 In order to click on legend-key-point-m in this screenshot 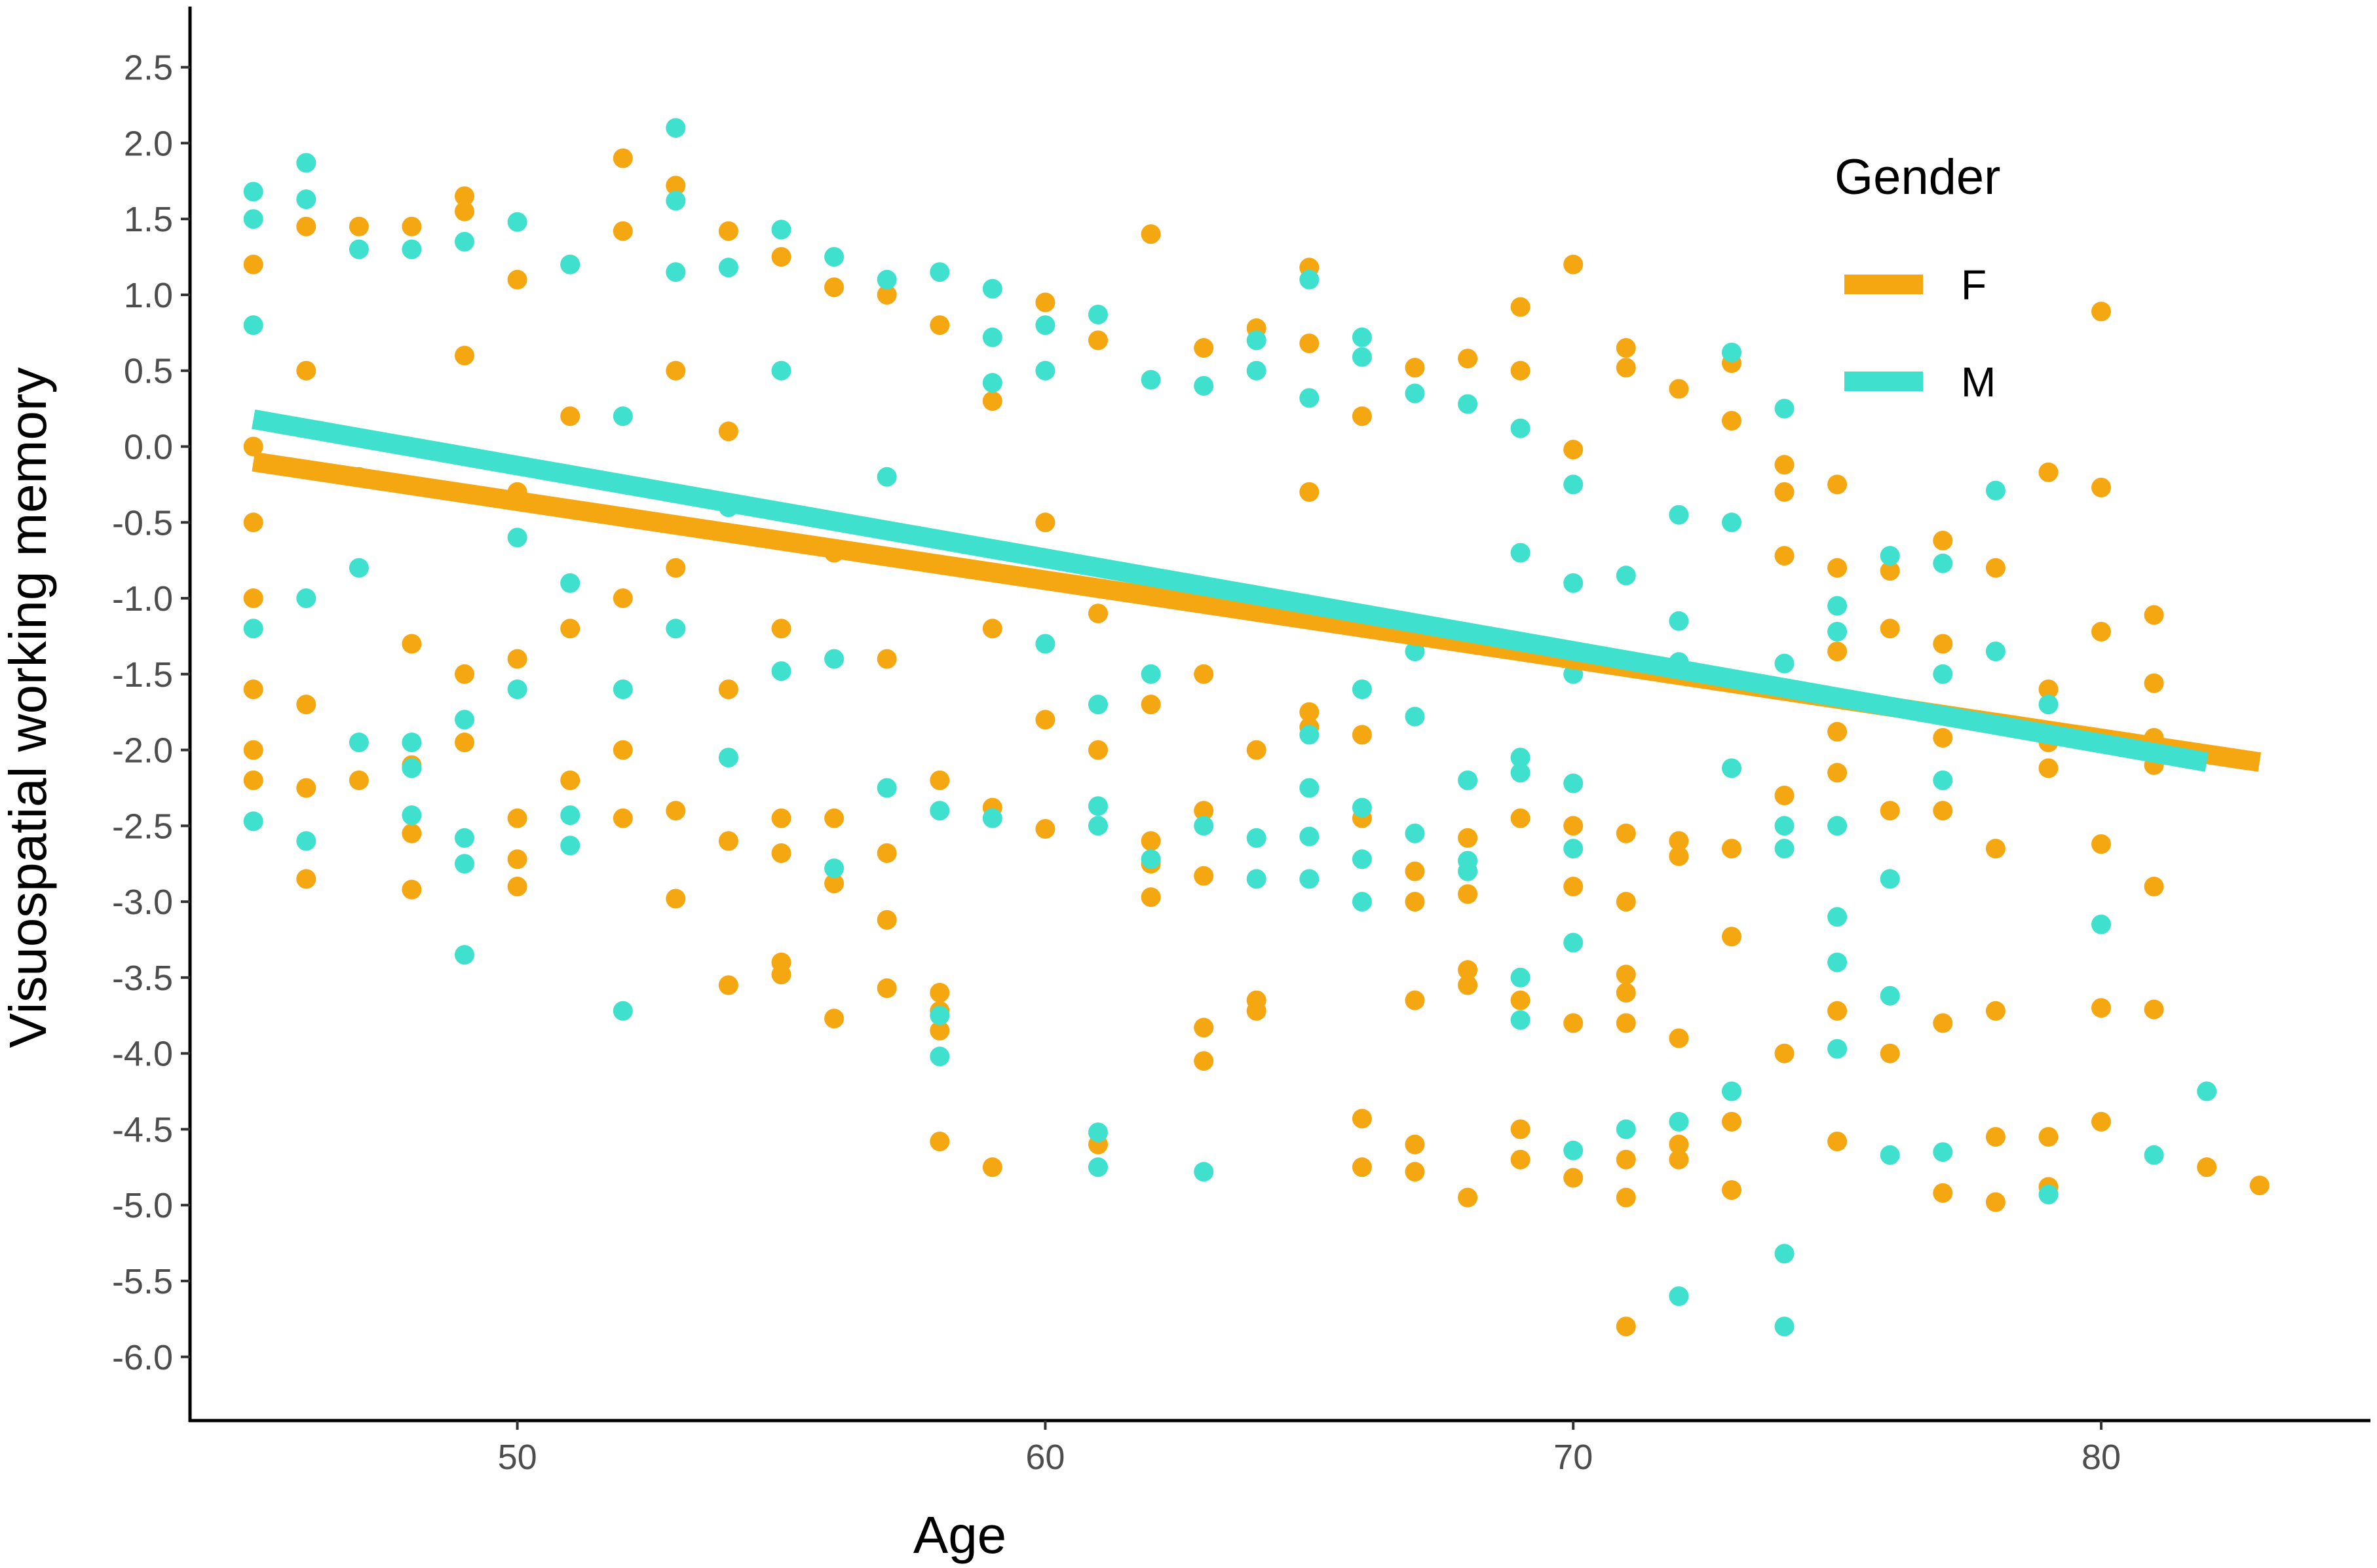, I will do `click(1884, 382)`.